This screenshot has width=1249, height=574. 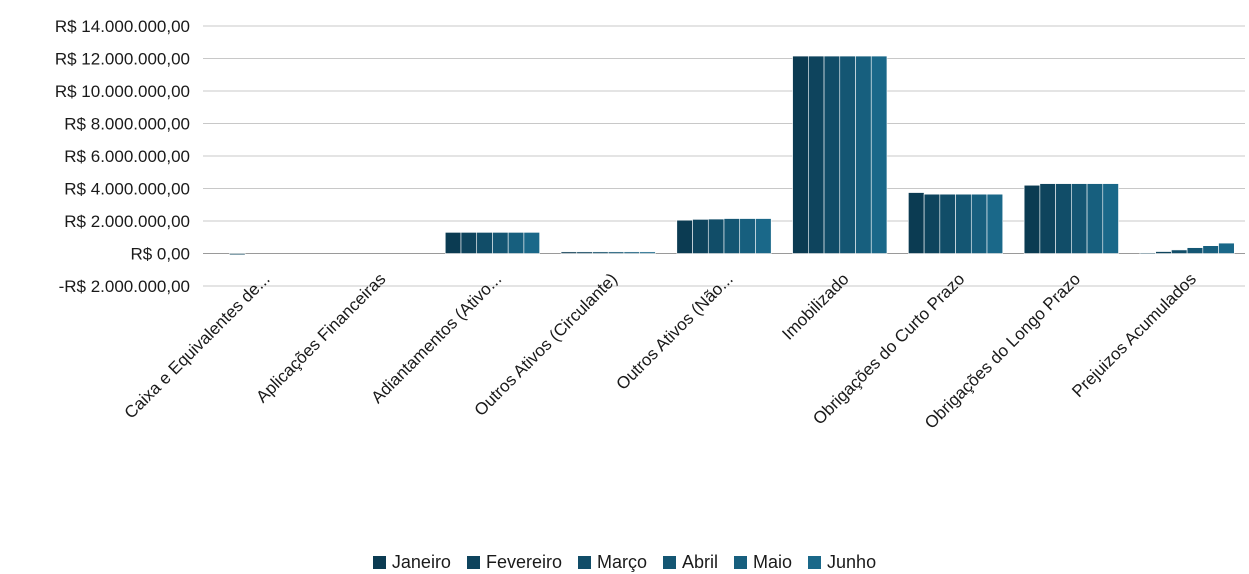 I want to click on legend-item: Abril, so click(x=690, y=562).